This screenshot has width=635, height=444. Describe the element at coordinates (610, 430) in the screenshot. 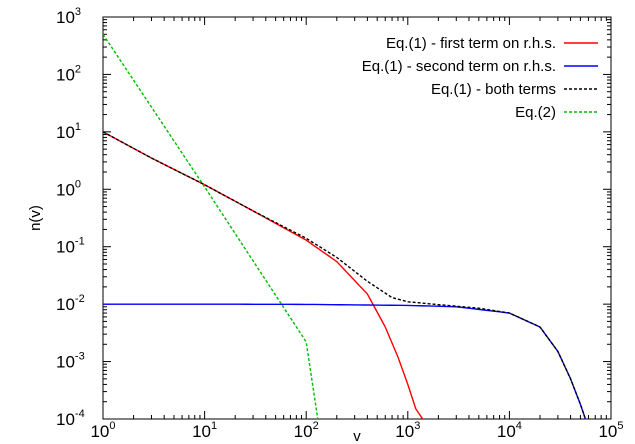

I see `x-tick-label: 10⁵` at that location.